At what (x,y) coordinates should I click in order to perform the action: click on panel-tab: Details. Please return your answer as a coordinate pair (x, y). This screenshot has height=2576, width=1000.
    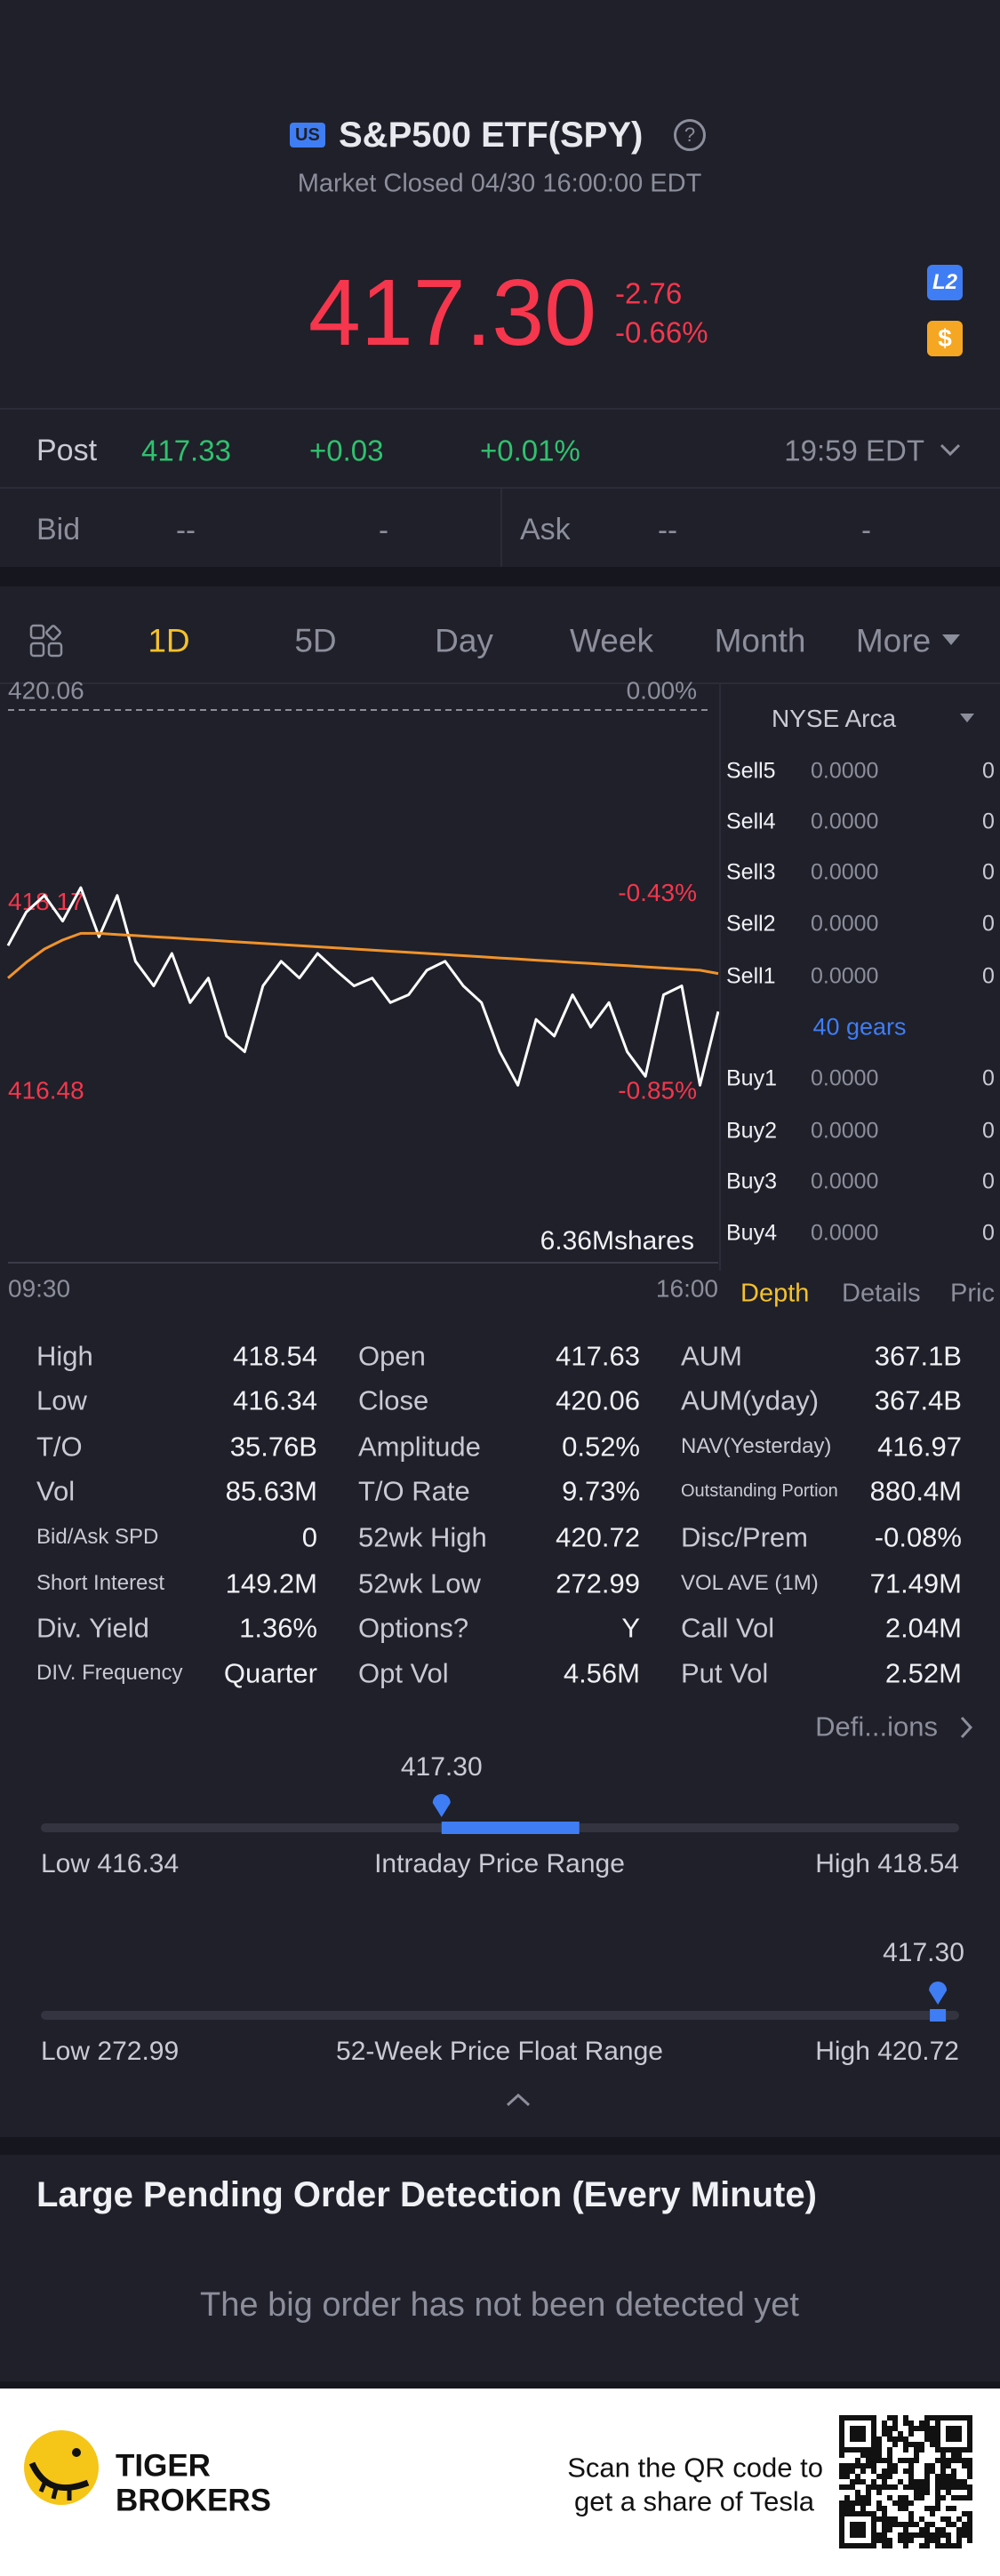
    Looking at the image, I should click on (881, 1294).